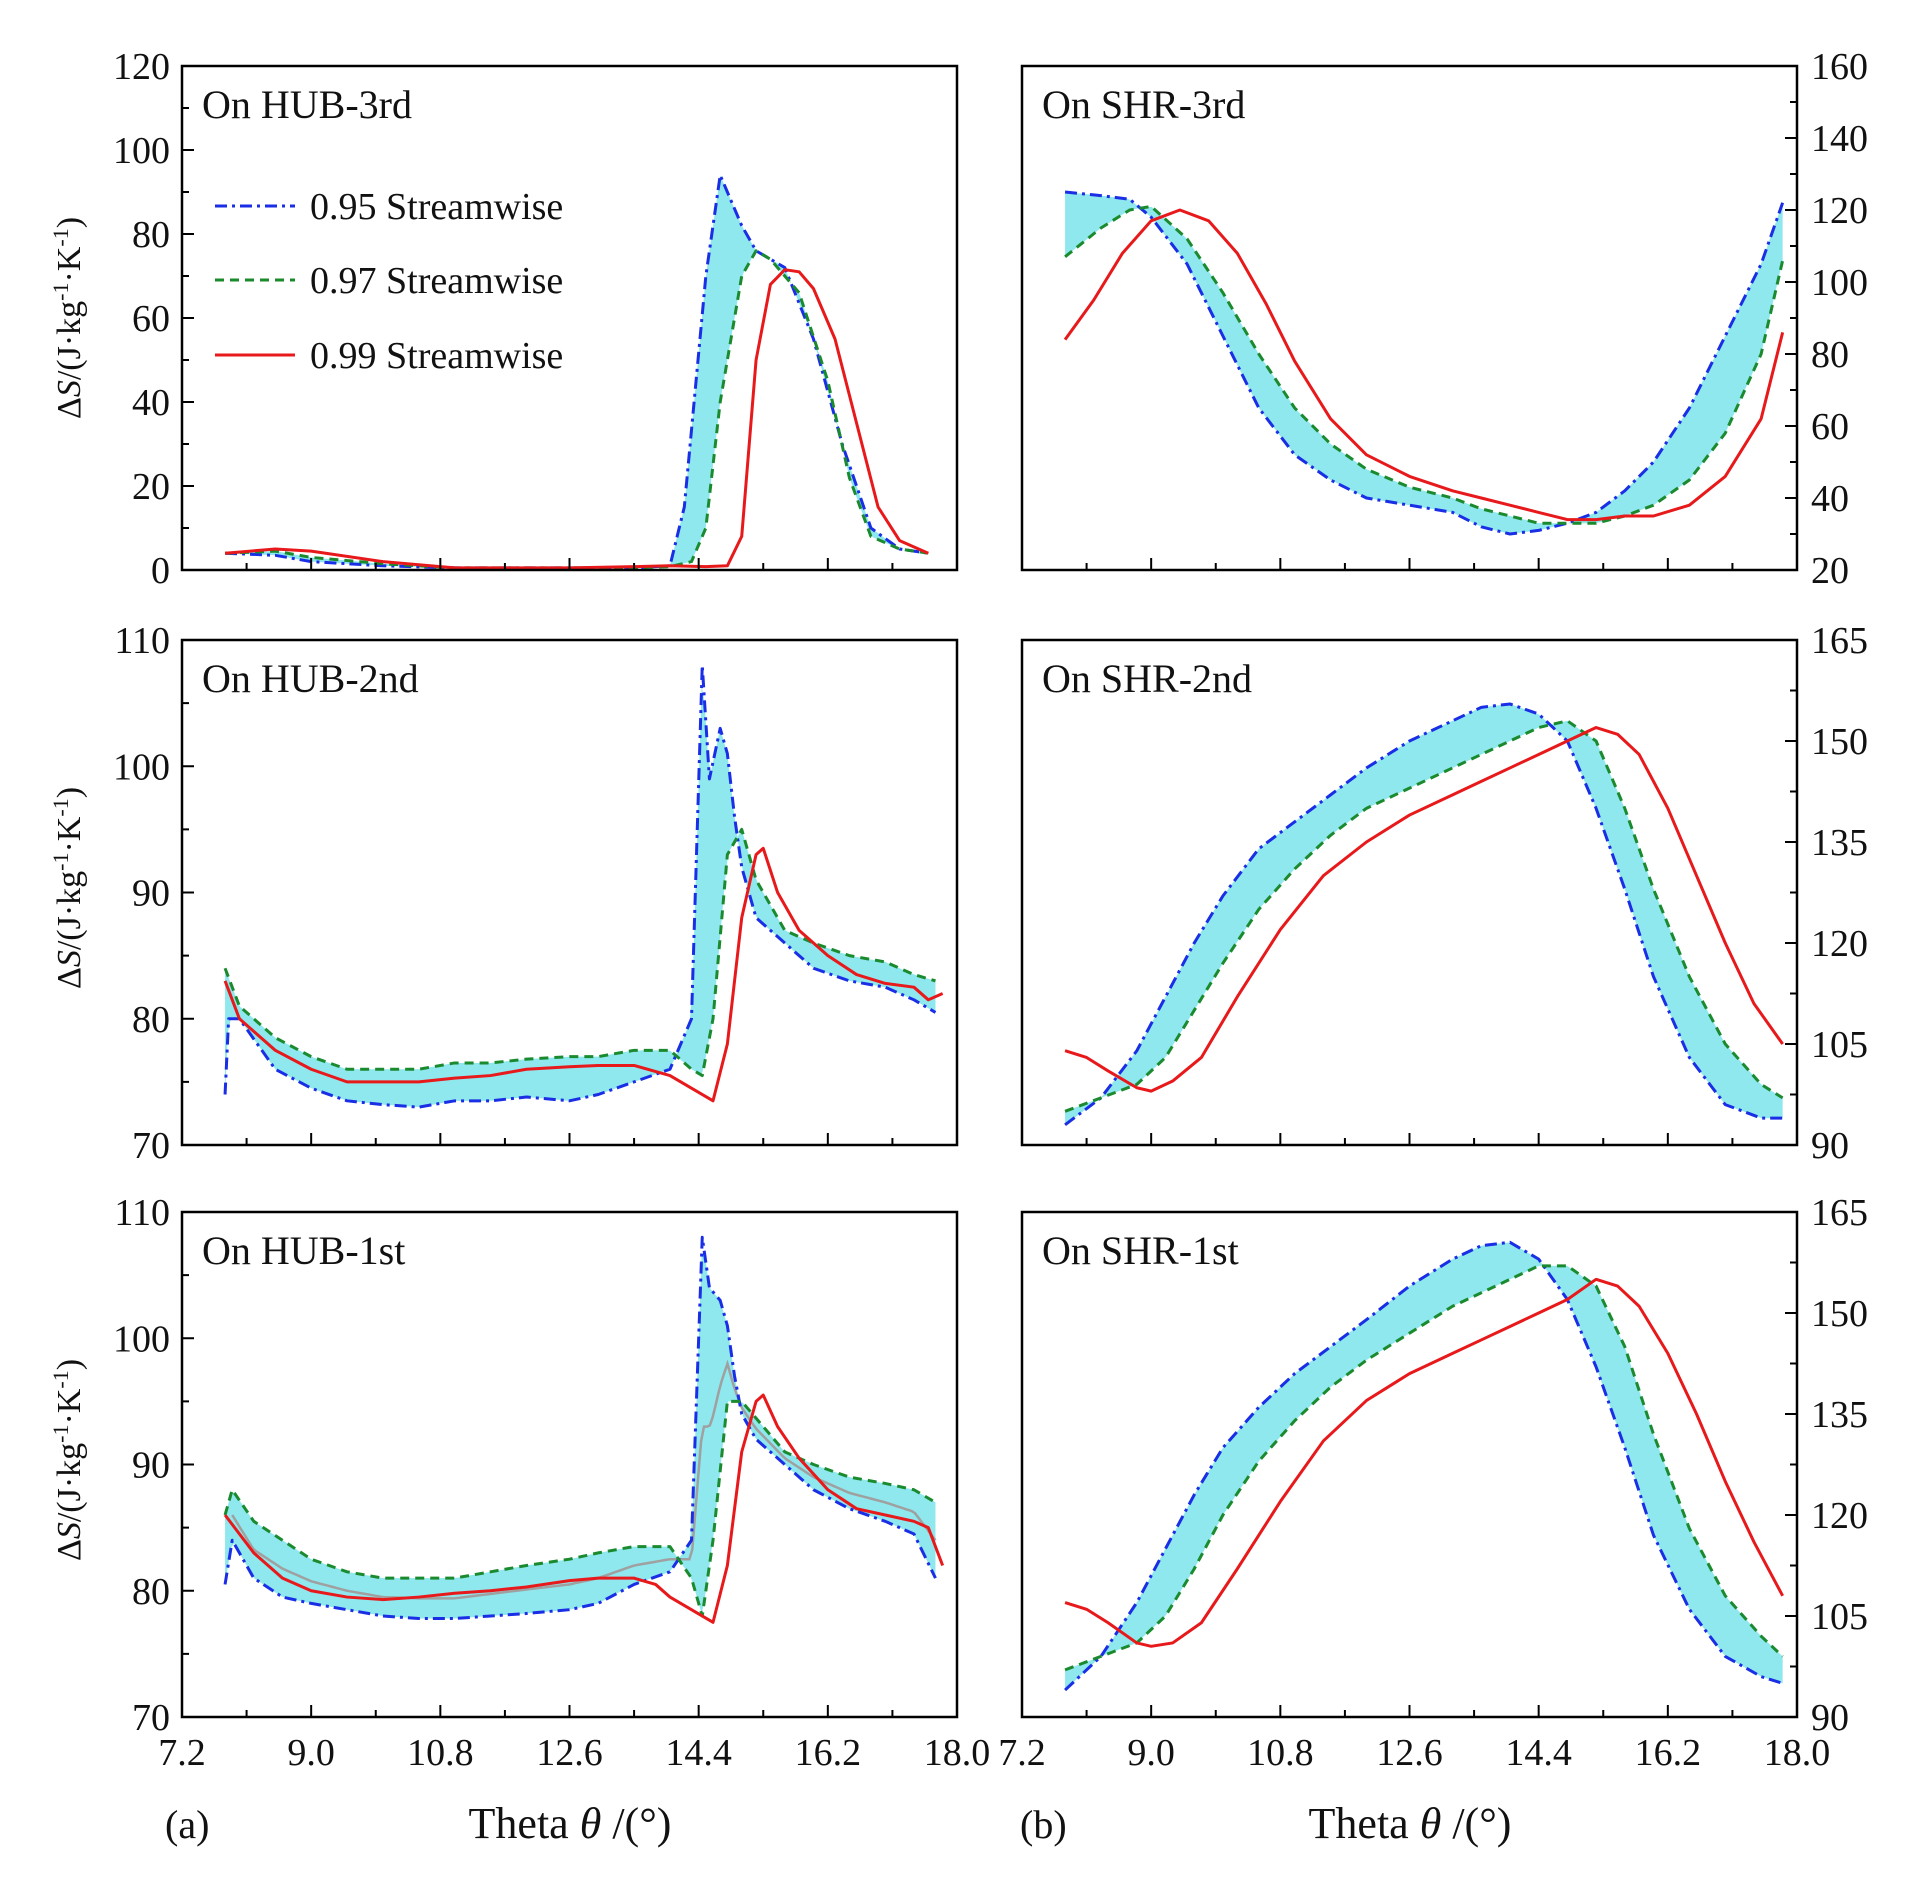  I want to click on y-tick-label: 140, so click(1839, 139).